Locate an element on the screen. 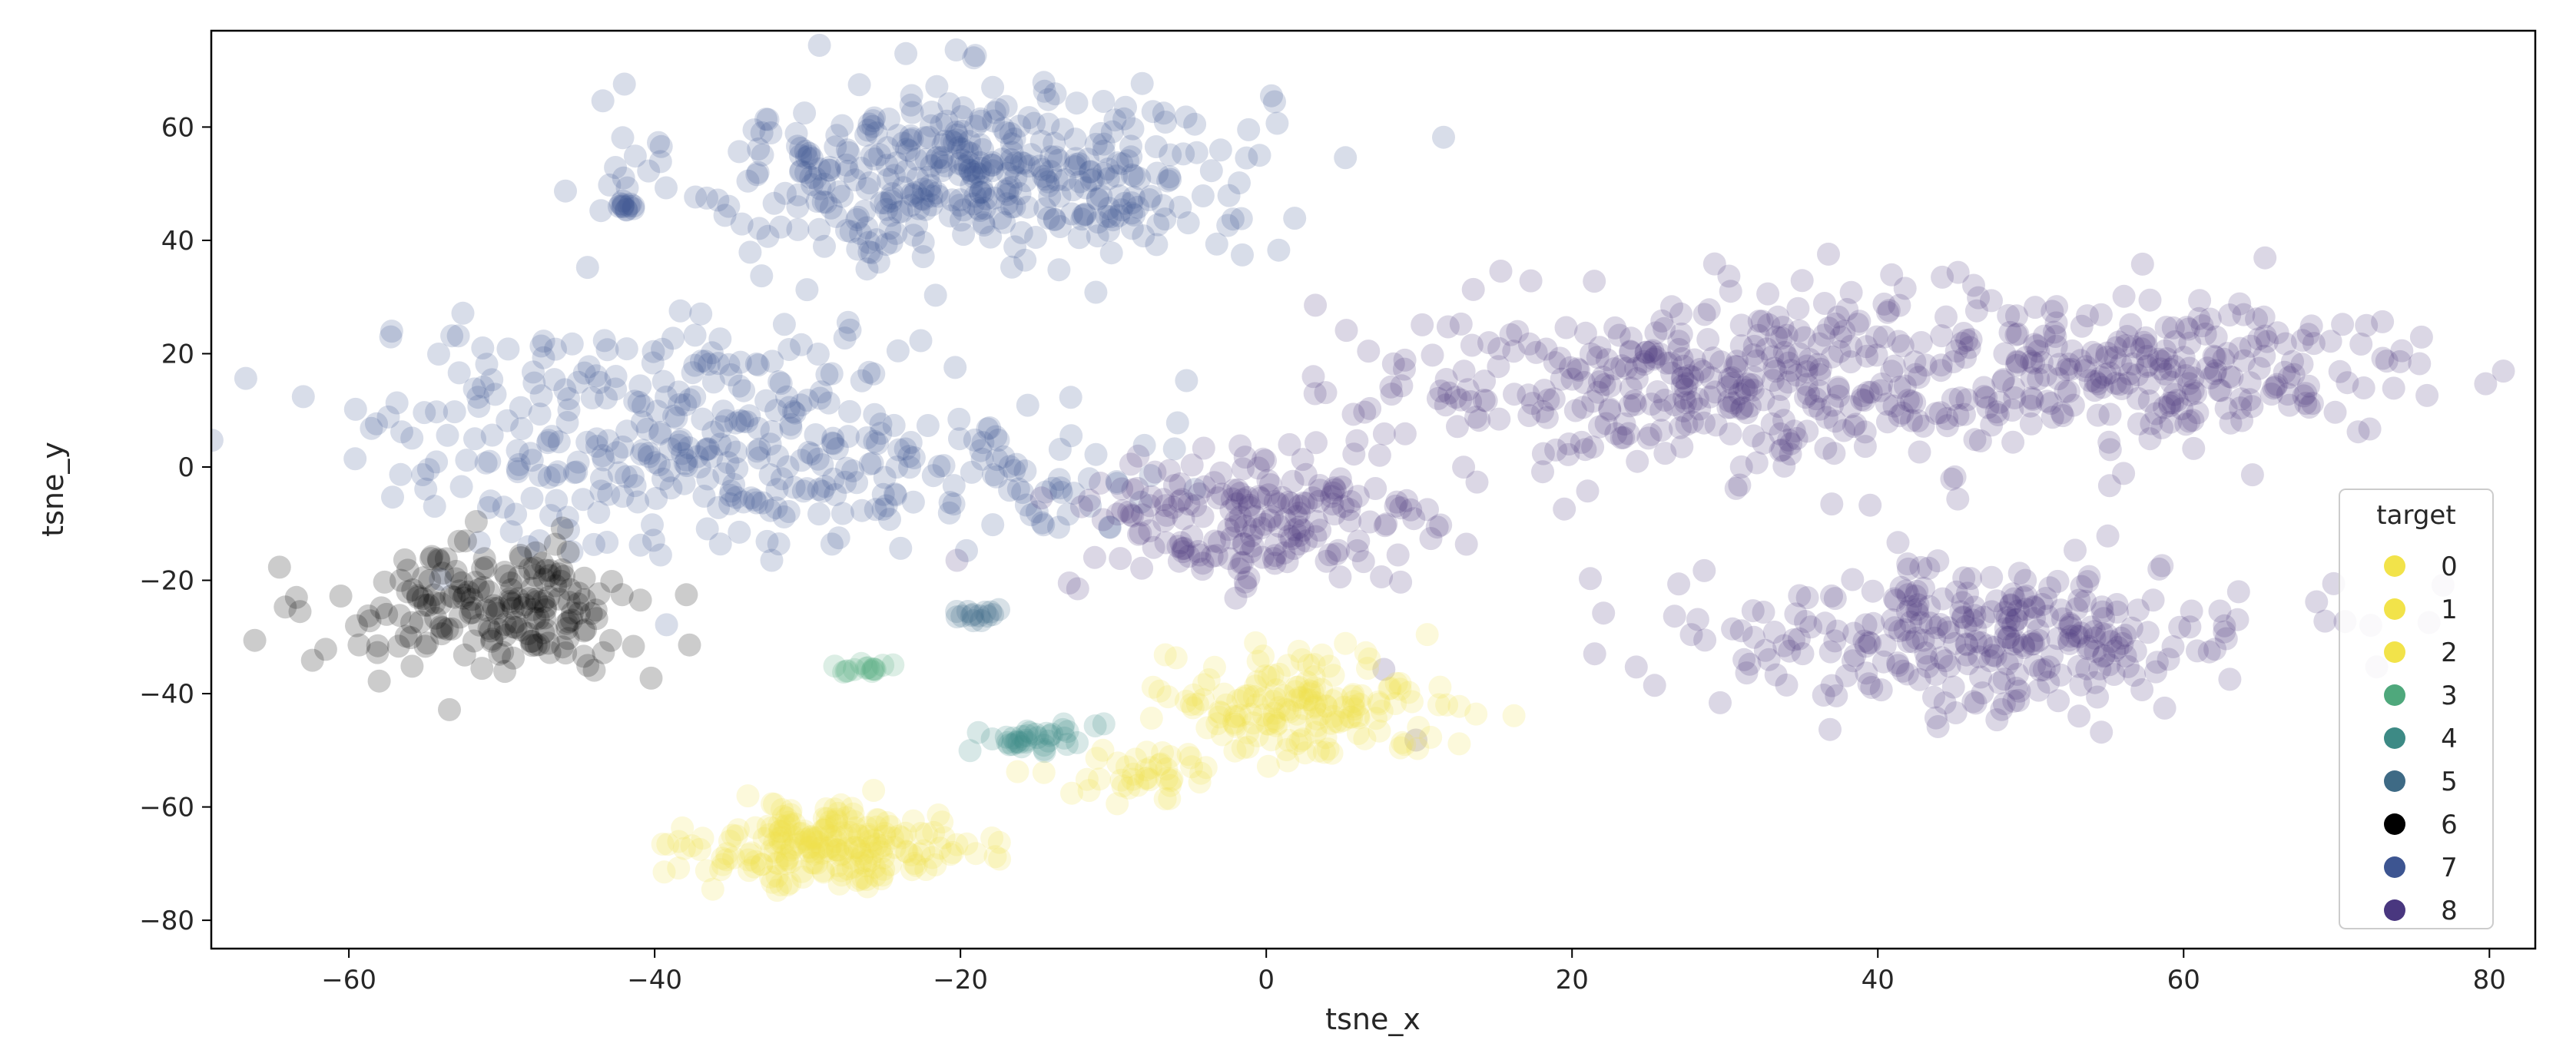 The height and width of the screenshot is (1050, 2576). x-tick-label: −20 is located at coordinates (960, 980).